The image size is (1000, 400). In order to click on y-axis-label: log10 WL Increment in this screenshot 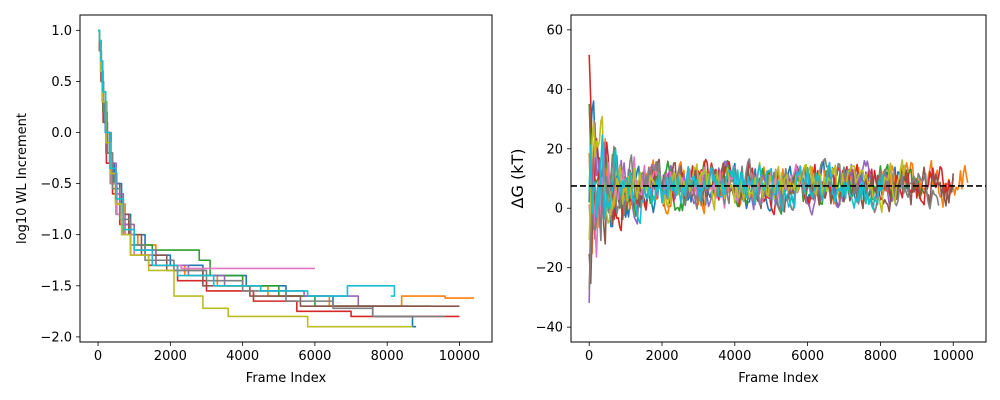, I will do `click(22, 178)`.